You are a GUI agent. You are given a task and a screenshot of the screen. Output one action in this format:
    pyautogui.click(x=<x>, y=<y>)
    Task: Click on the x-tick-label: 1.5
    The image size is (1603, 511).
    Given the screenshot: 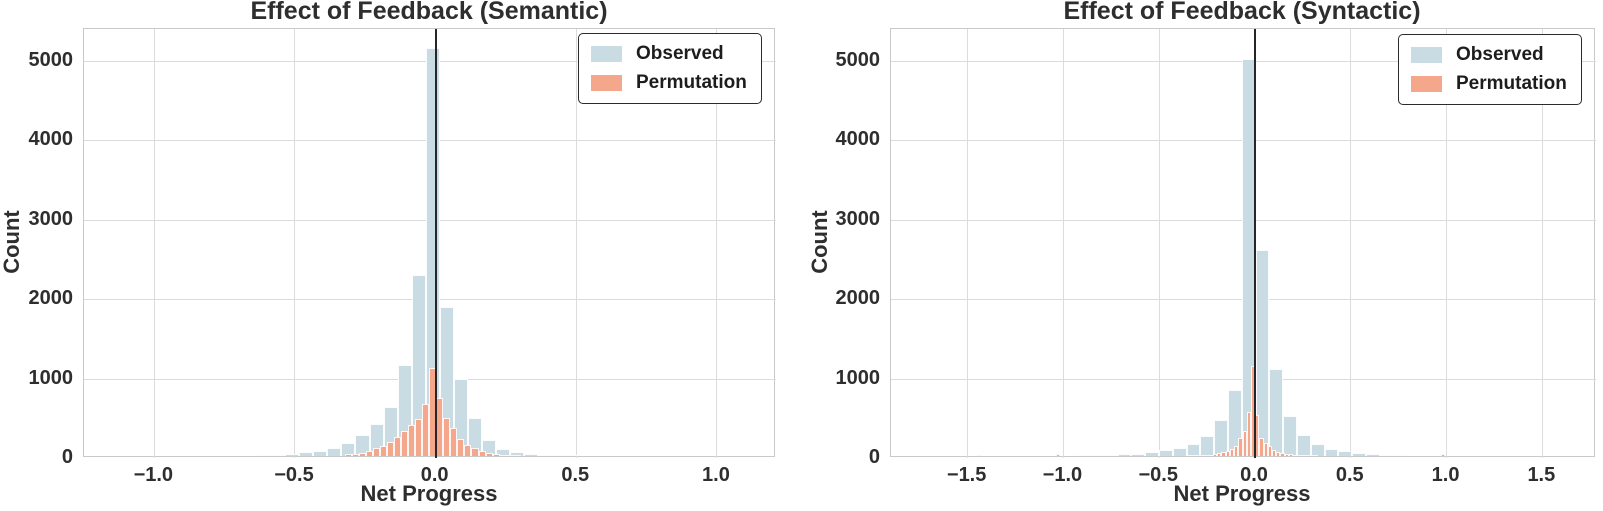 What is the action you would take?
    pyautogui.click(x=1541, y=475)
    